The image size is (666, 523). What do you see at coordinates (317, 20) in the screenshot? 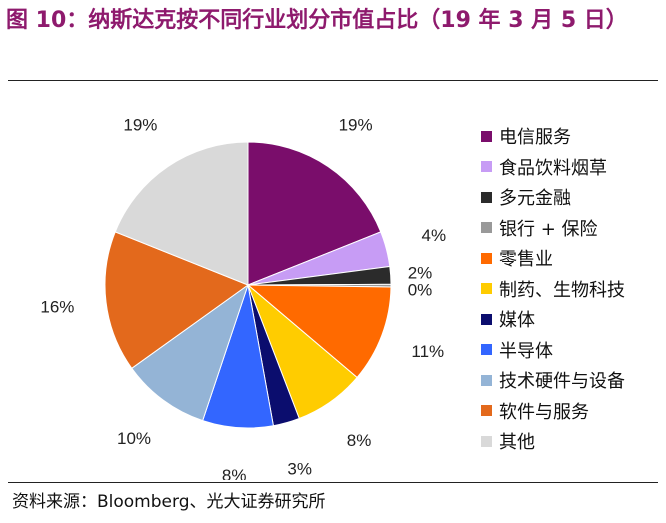
I see `chart-title: 图 10：纳斯达克按不同行业划分市值占比（19 年 3 月 5 日）` at bounding box center [317, 20].